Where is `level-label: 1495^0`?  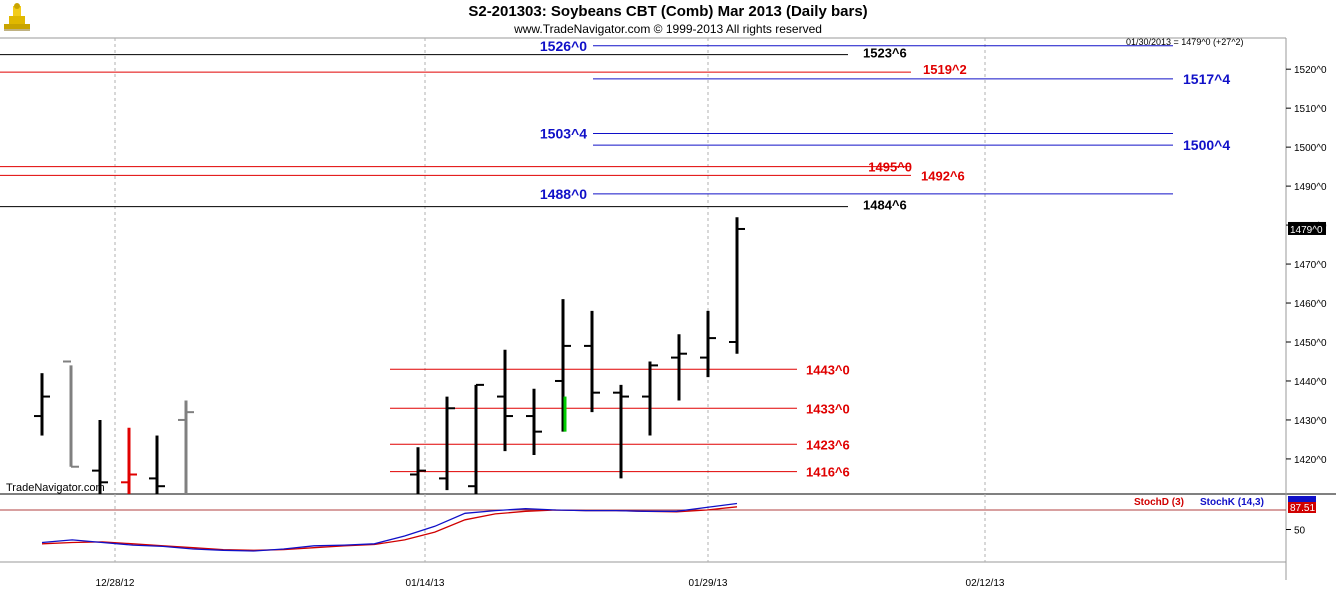
level-label: 1495^0 is located at coordinates (890, 167).